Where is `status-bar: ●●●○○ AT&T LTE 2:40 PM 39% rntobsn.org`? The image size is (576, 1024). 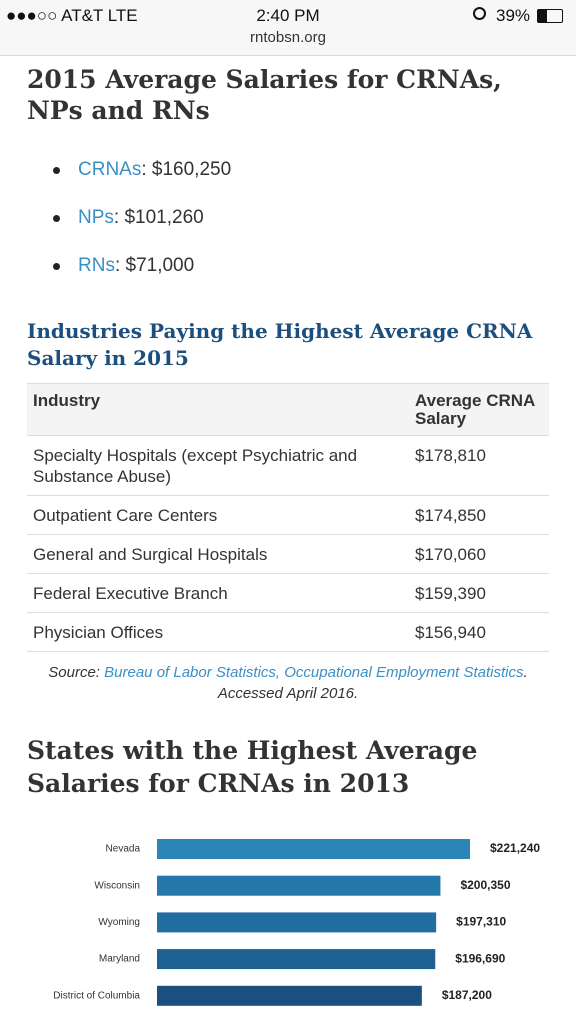 status-bar: ●●●○○ AT&T LTE 2:40 PM 39% rntobsn.org is located at coordinates (288, 28).